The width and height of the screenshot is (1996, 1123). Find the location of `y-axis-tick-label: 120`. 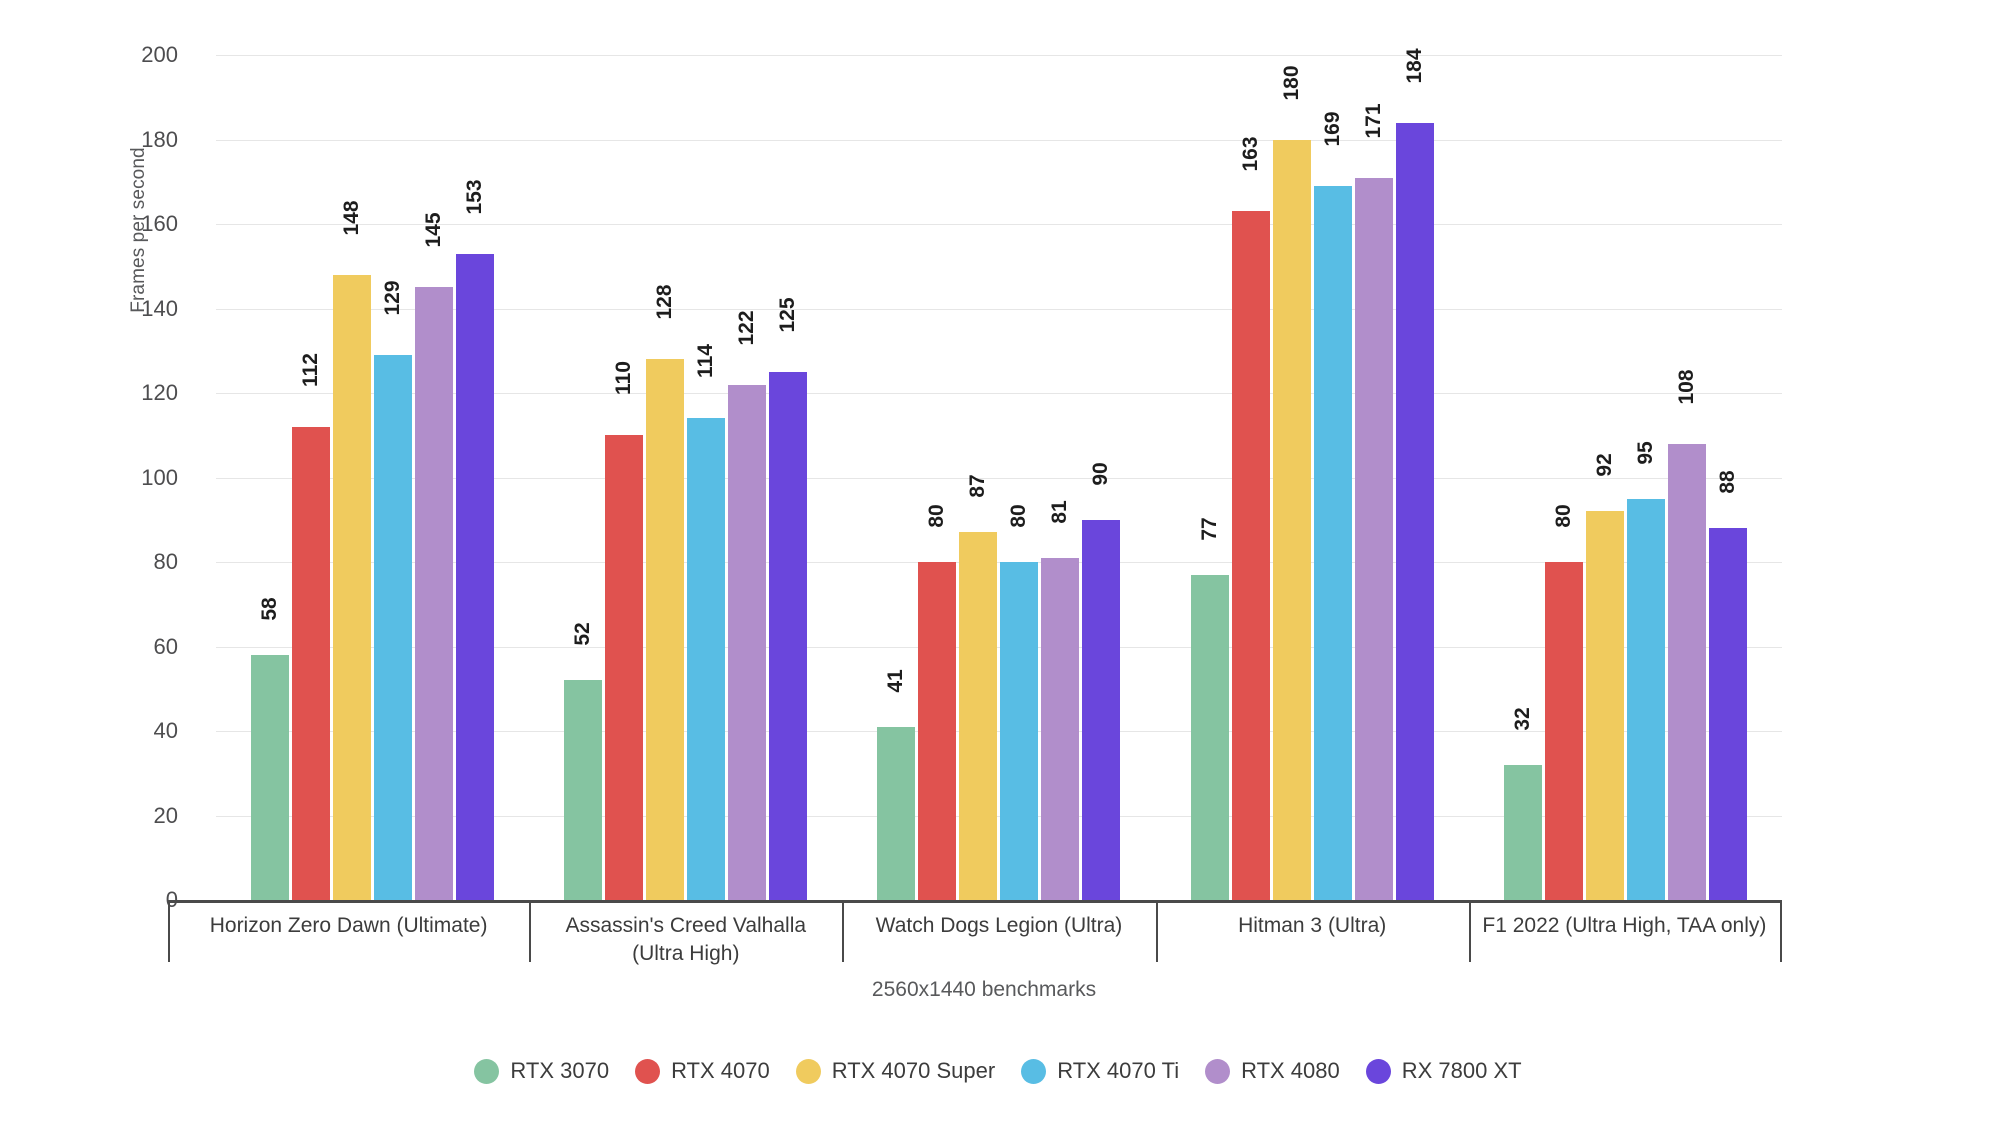

y-axis-tick-label: 120 is located at coordinates (159, 392).